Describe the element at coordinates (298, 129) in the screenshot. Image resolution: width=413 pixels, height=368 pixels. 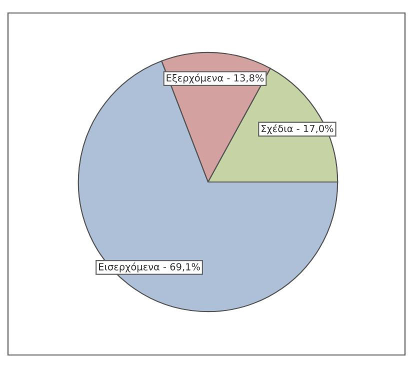
I see `slice-label: Σχέδια - 17,0%` at that location.